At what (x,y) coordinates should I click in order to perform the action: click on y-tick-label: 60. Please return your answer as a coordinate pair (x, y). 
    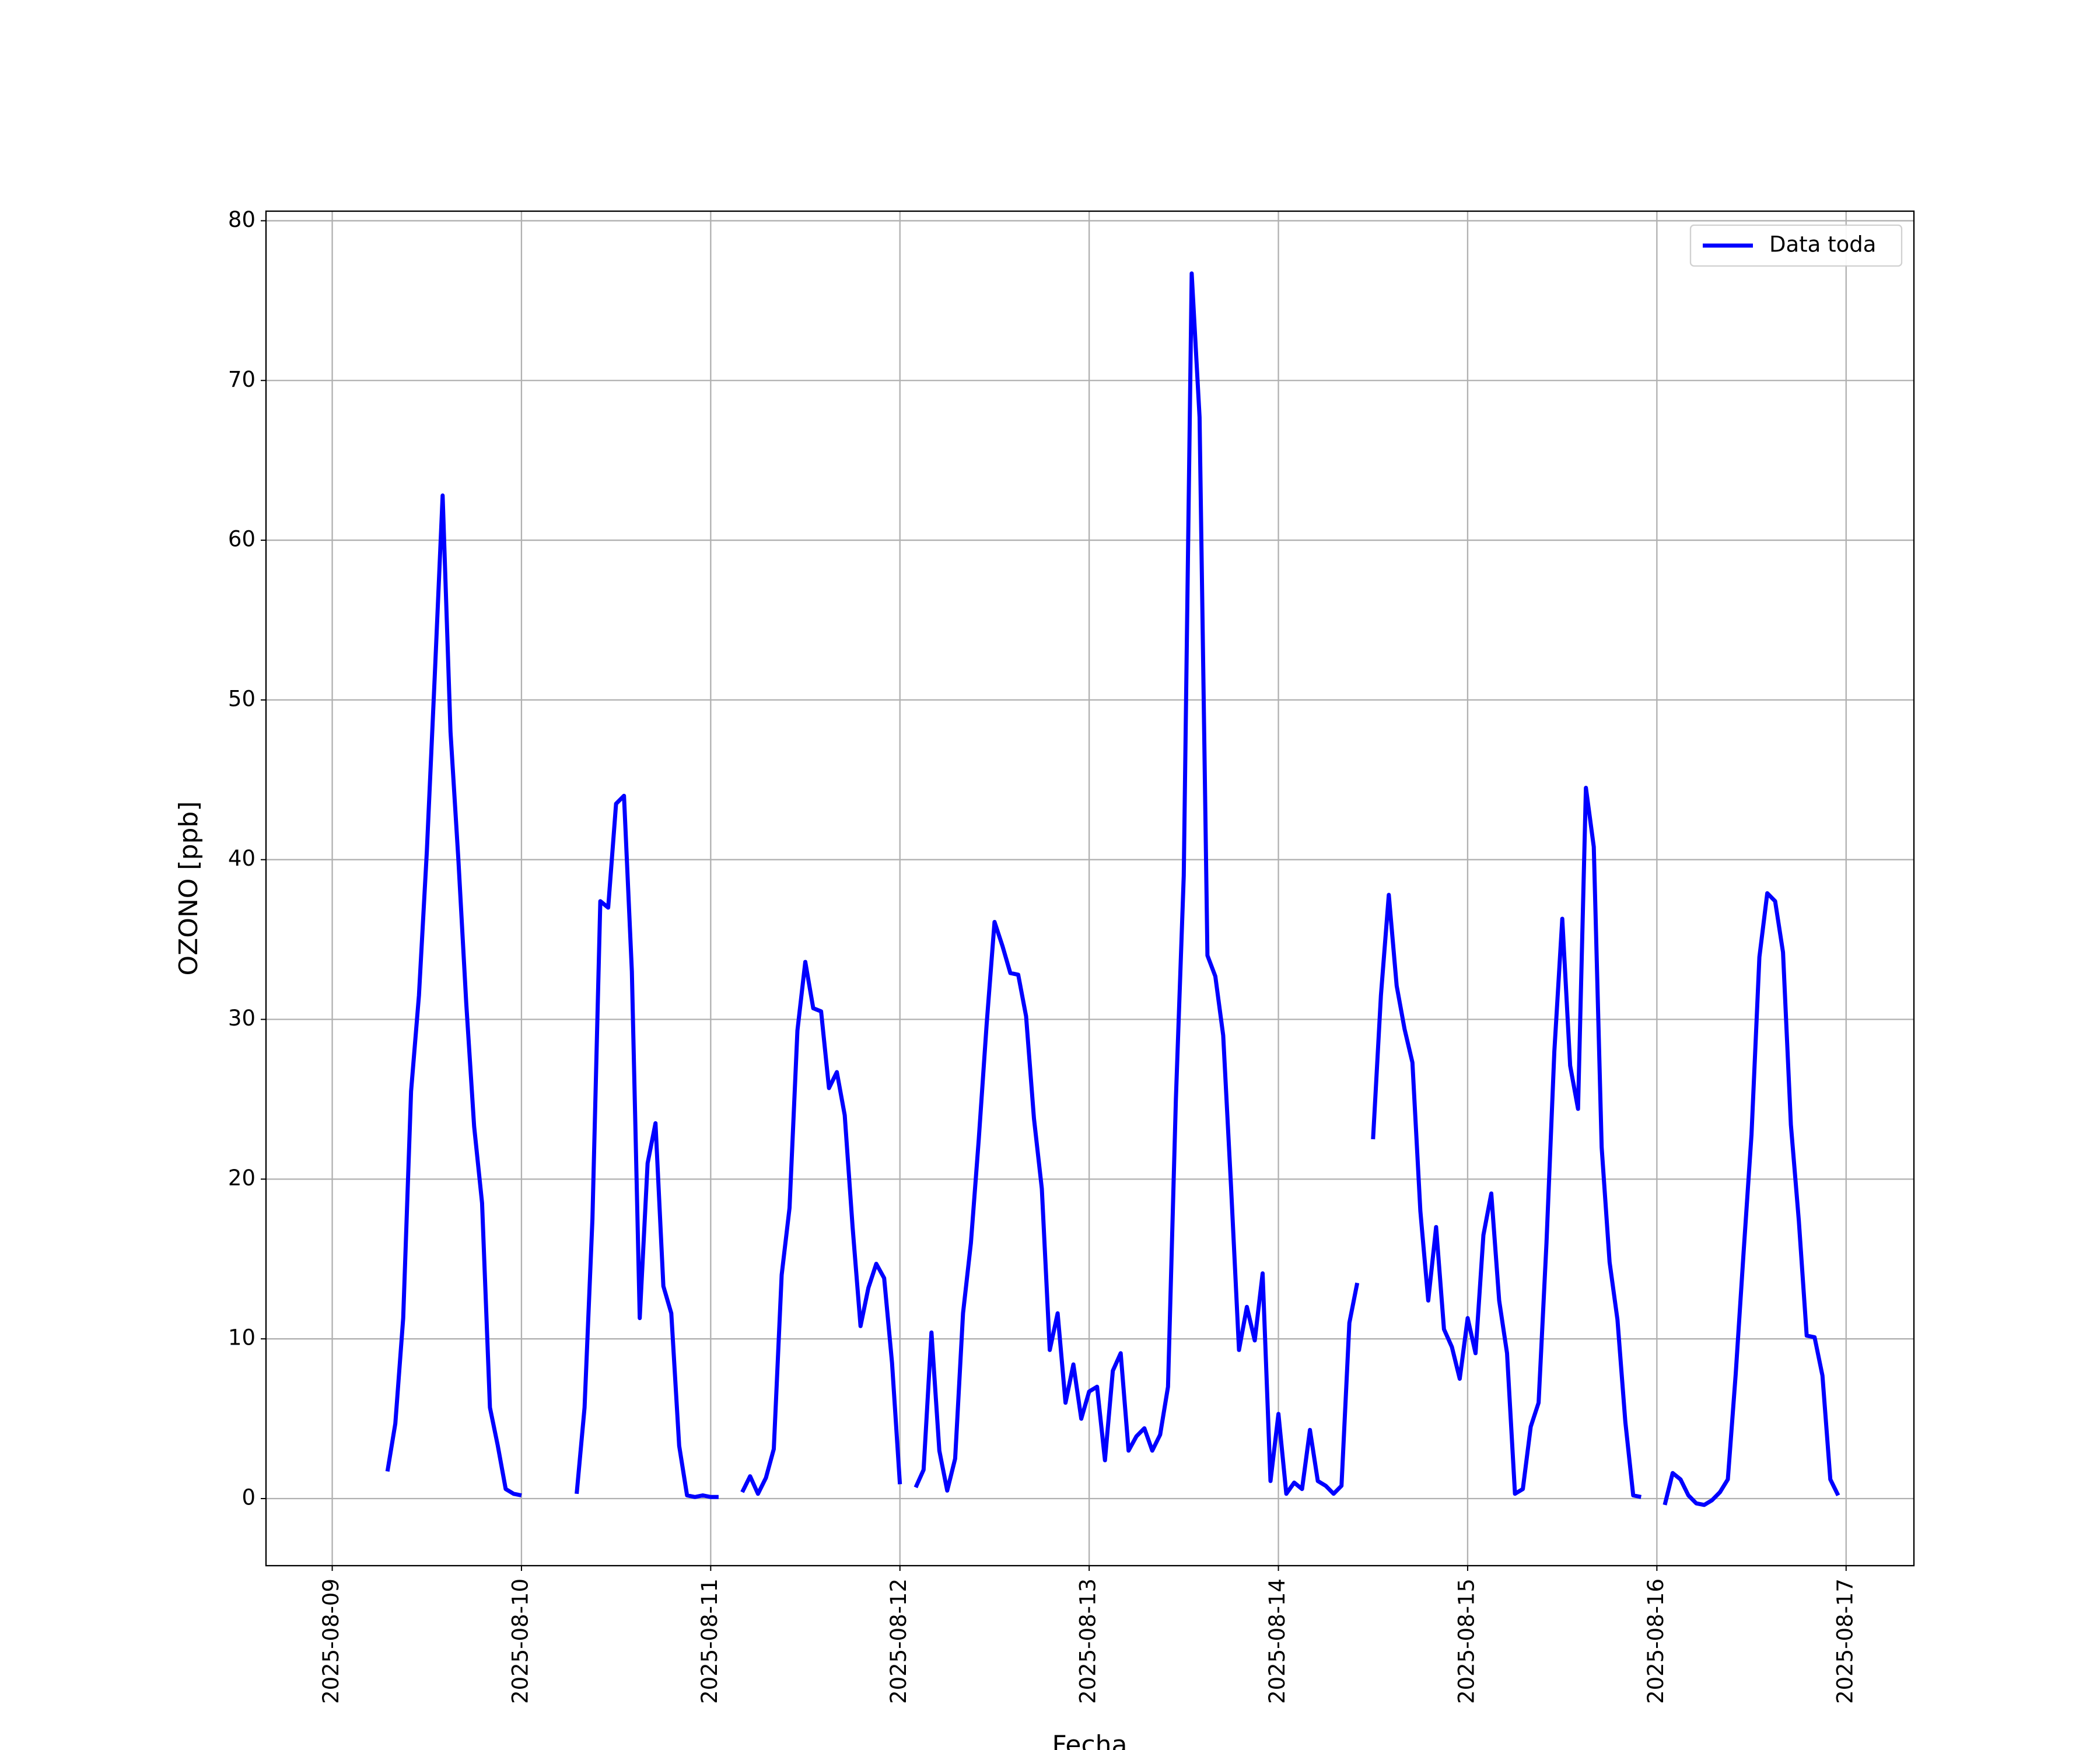
    Looking at the image, I should click on (242, 539).